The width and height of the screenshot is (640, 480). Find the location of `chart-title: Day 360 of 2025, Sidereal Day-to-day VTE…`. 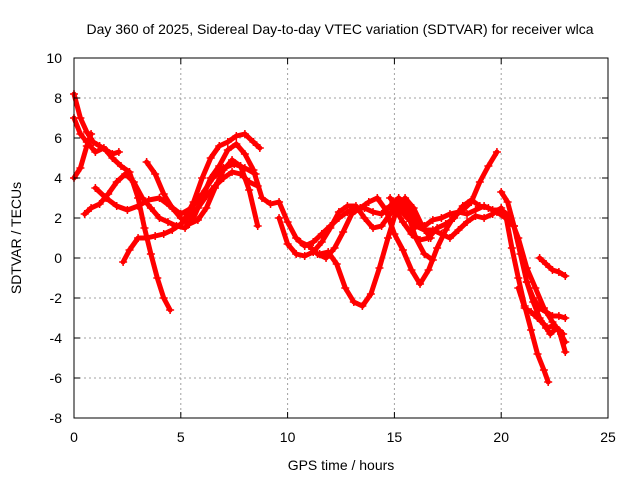

chart-title: Day 360 of 2025, Sidereal Day-to-day VTE… is located at coordinates (339, 29).